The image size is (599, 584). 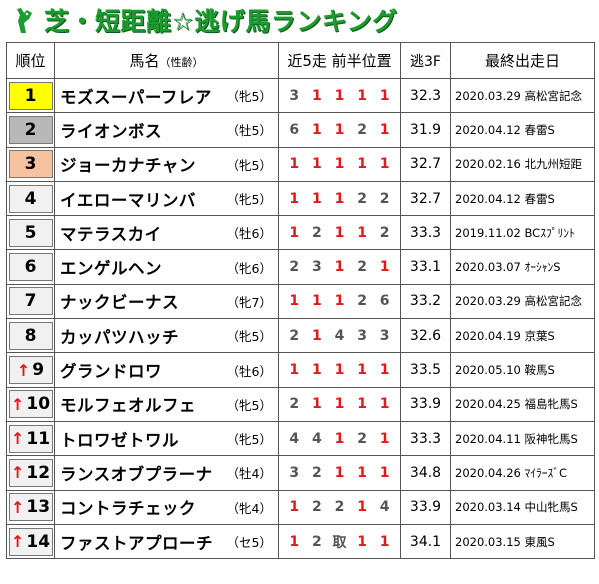 I want to click on rank-number: 3, so click(x=30, y=164).